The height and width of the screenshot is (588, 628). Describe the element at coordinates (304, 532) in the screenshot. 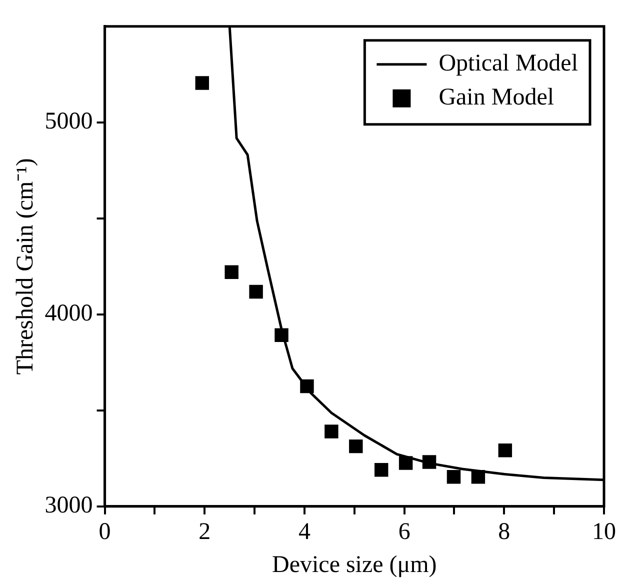

I see `x-tick-label: 4` at that location.